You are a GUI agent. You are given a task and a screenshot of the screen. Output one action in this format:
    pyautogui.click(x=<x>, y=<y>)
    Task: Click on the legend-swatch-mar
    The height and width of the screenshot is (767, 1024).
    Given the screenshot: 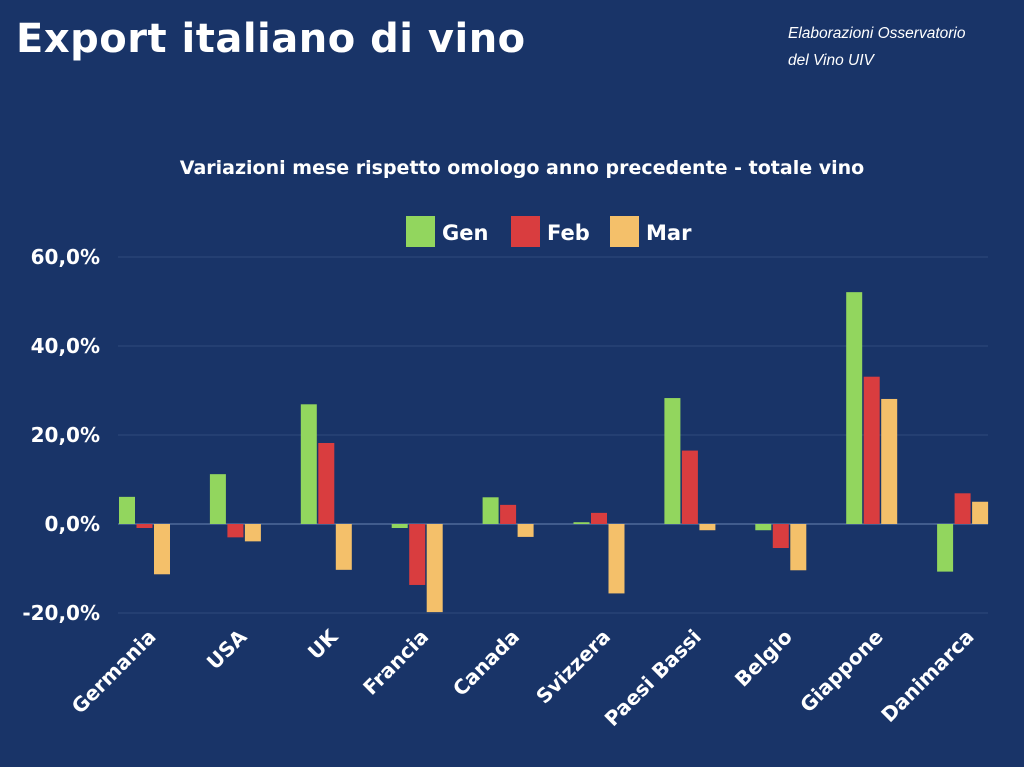 What is the action you would take?
    pyautogui.click(x=624, y=231)
    